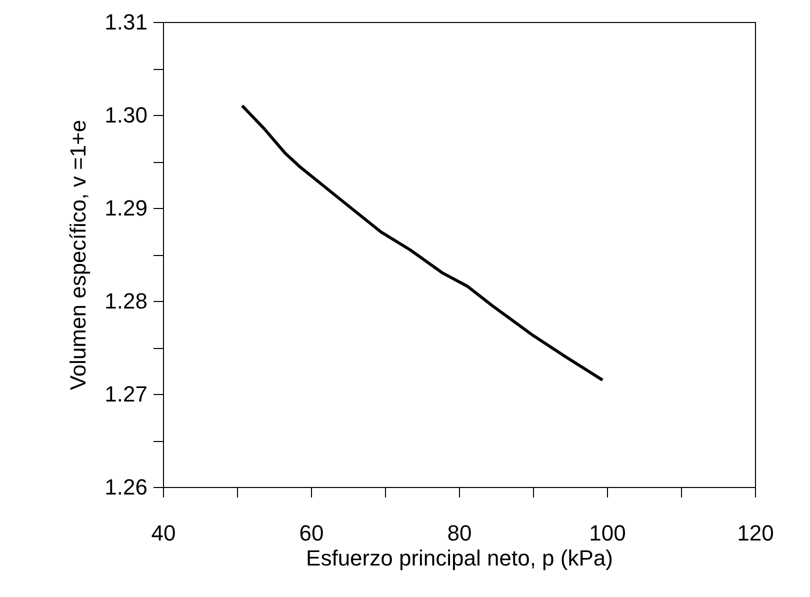  I want to click on x-axis-title: Esfuerzo principal neto, p (kPa), so click(459, 558).